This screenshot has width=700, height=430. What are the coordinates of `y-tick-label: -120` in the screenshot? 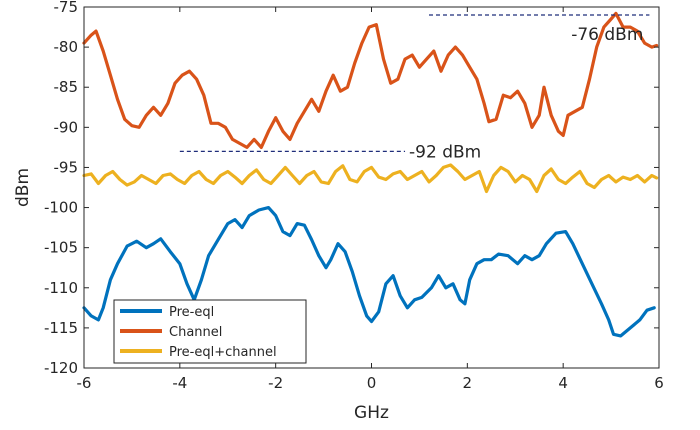 It's located at (61, 368).